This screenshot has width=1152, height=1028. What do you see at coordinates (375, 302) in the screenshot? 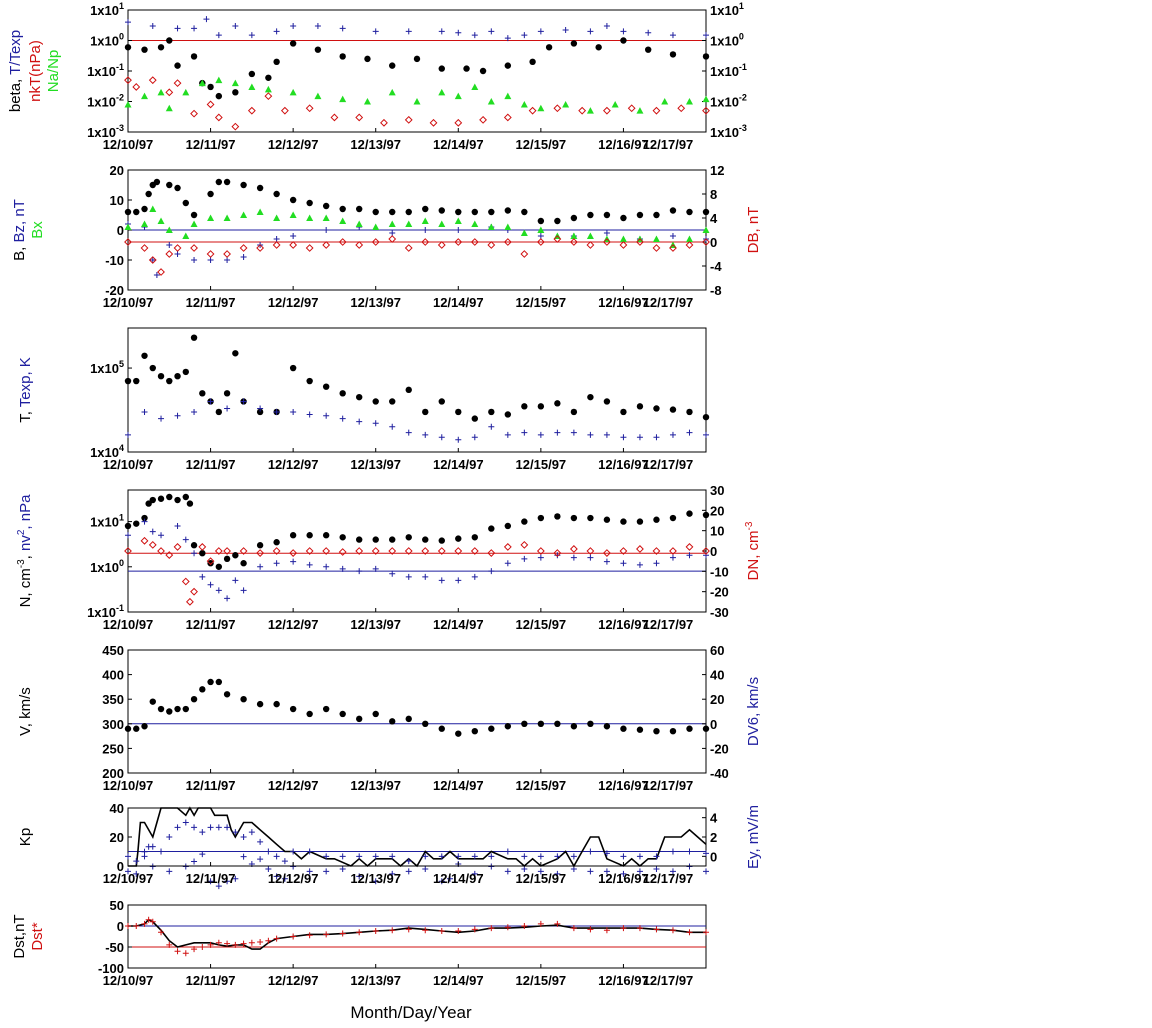
I see `date-tick-label: 12/13/97` at bounding box center [375, 302].